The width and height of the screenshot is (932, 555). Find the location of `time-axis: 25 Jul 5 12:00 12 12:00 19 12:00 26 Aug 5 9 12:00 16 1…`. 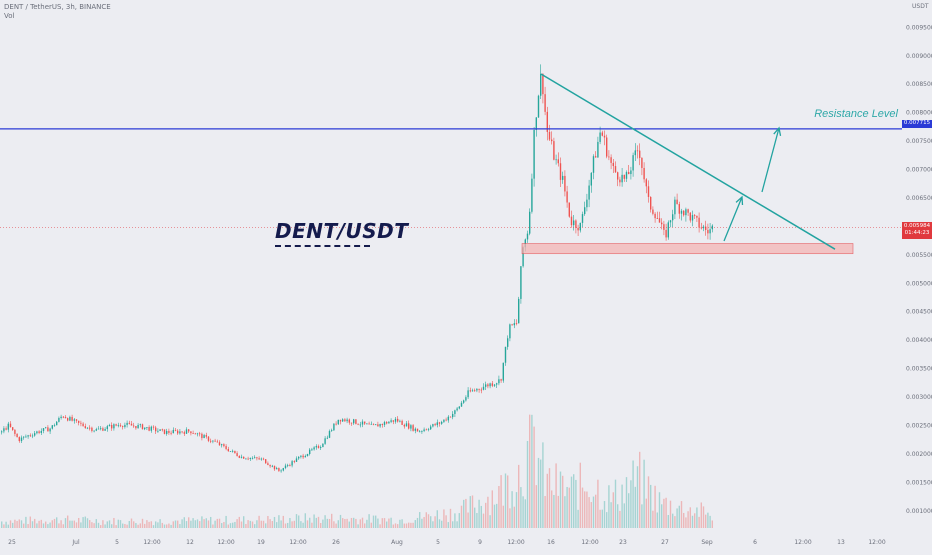

time-axis: 25 Jul 5 12:00 12 12:00 19 12:00 26 Aug 5 9 12:00 16 1… is located at coordinates (447, 542).